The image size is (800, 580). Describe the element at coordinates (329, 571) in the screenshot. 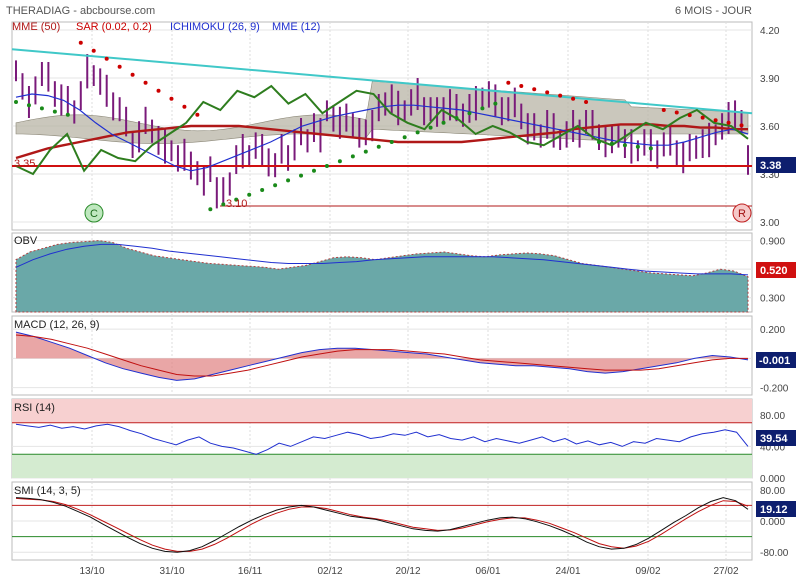

I see `x-tick-label: 02/12` at that location.